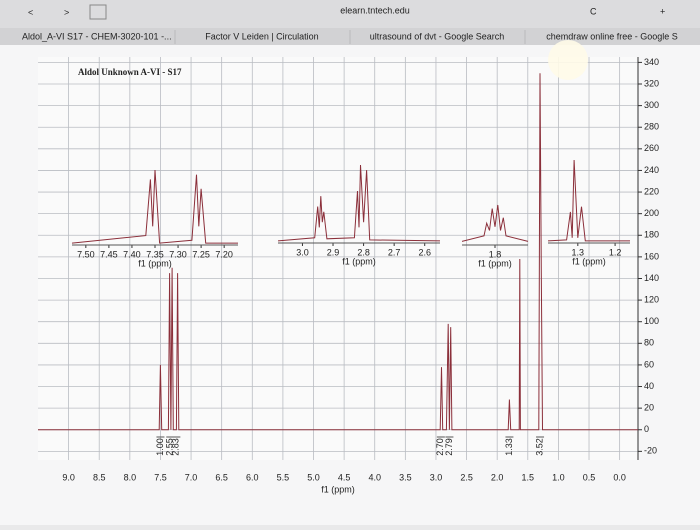 The width and height of the screenshot is (700, 530). What do you see at coordinates (252, 477) in the screenshot?
I see `x-tick-label: 6.0` at bounding box center [252, 477].